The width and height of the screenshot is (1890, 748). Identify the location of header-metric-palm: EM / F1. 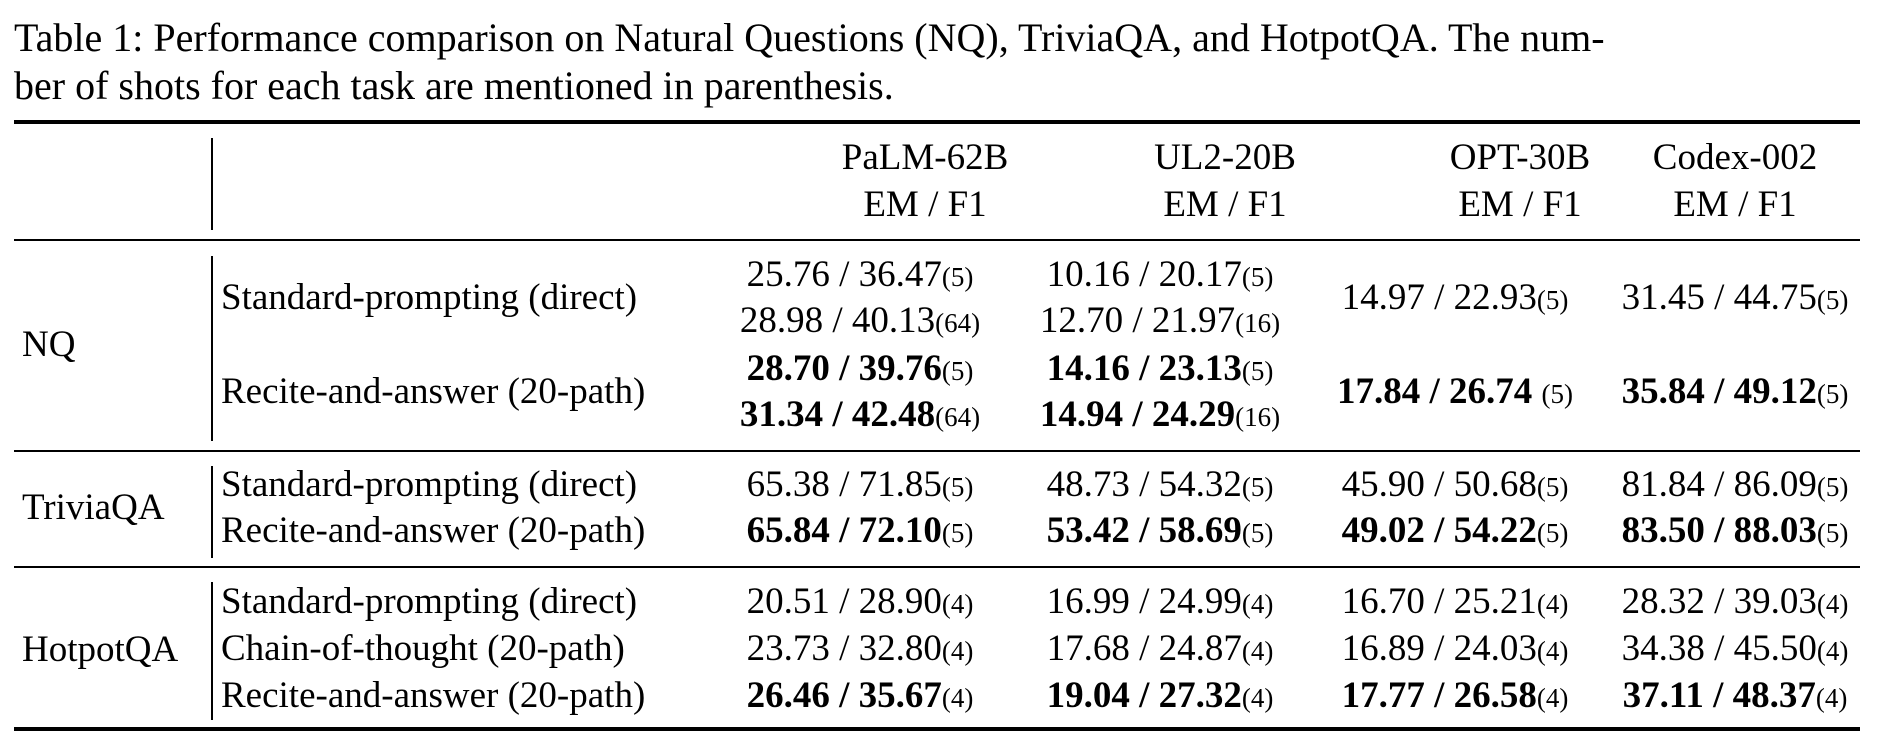
(925, 204).